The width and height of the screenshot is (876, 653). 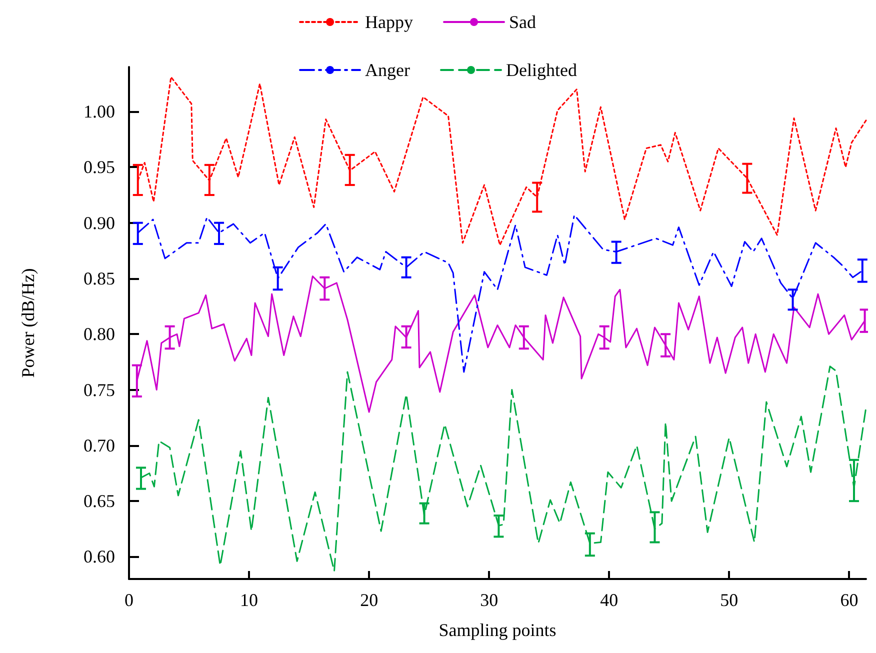 I want to click on x-axis-title: Sampling points, so click(x=497, y=630).